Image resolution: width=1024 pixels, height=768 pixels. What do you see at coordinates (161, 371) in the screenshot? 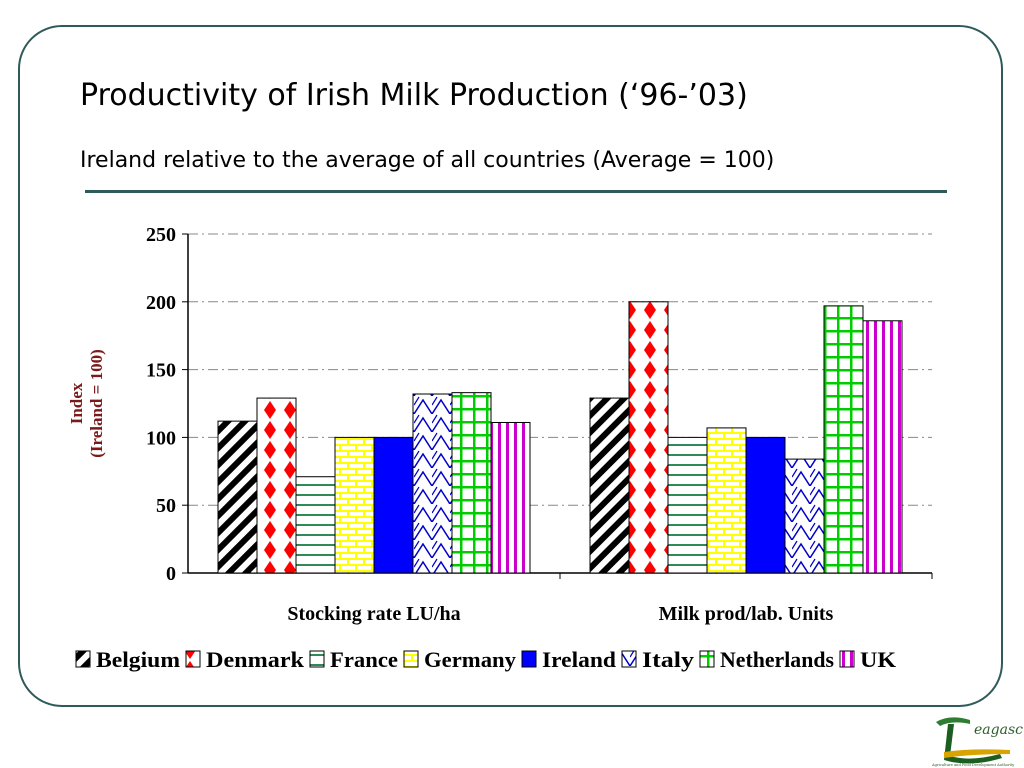
I see `y-tick-label: 150` at bounding box center [161, 371].